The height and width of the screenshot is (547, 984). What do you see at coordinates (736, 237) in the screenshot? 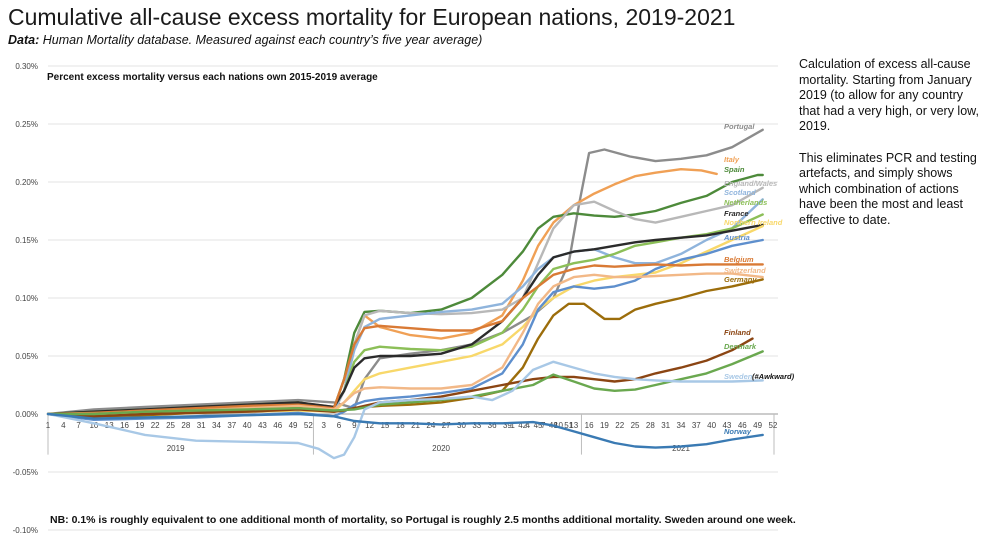
I see `series-label-austria: Austria` at bounding box center [736, 237].